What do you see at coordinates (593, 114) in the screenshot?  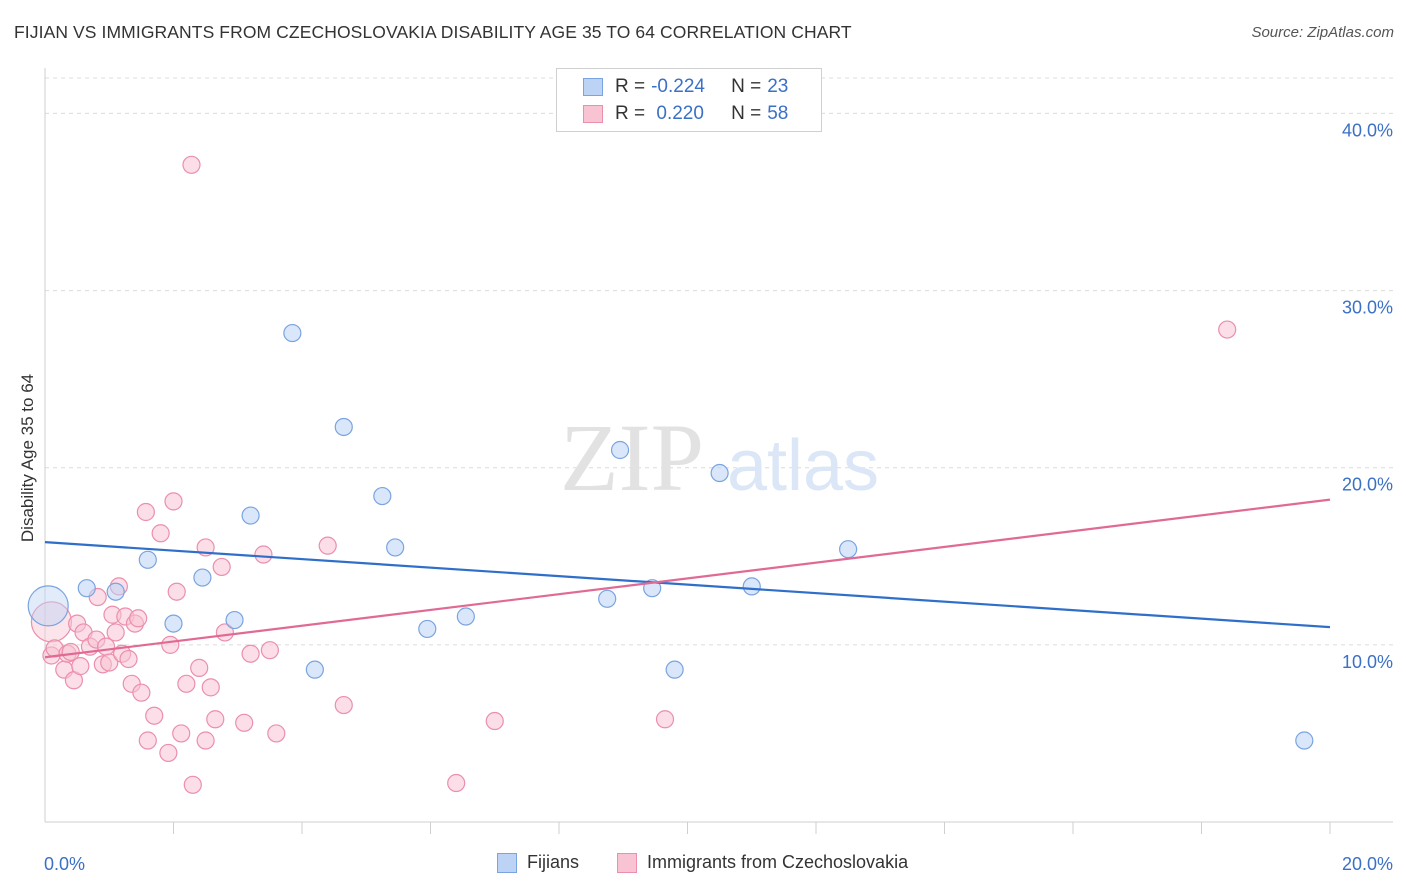 I see `legend-swatch-czech` at bounding box center [593, 114].